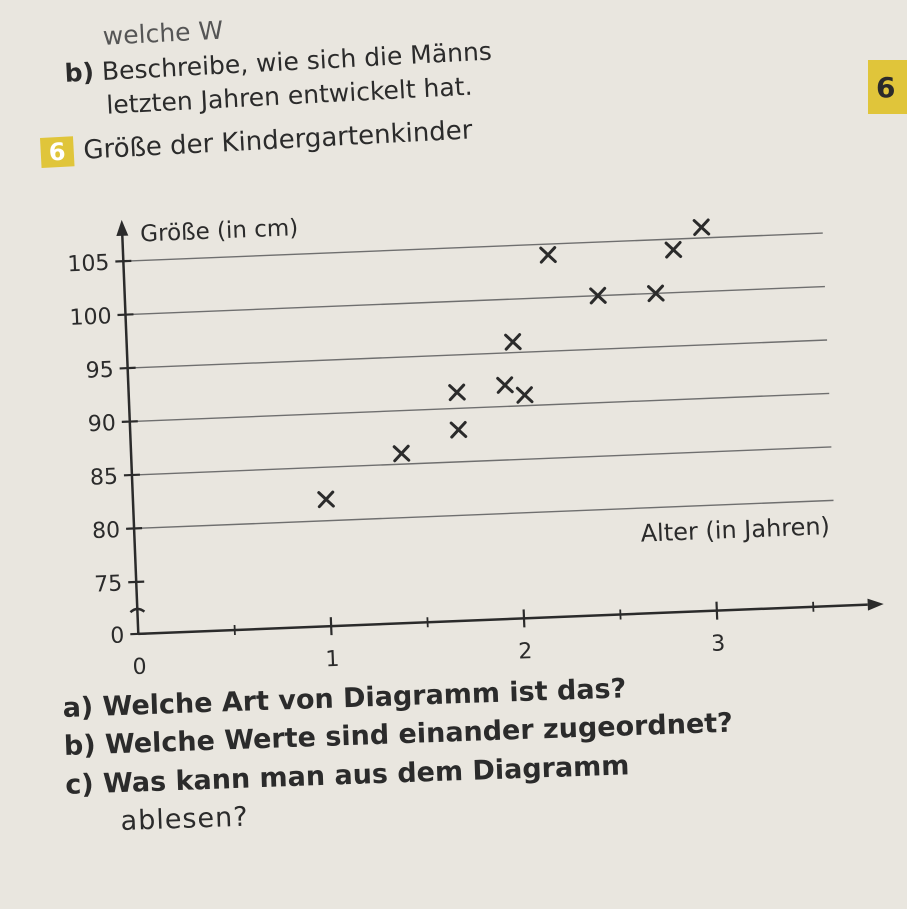 The image size is (907, 909). Describe the element at coordinates (88, 264) in the screenshot. I see `y-tick-label-105: 105` at that location.